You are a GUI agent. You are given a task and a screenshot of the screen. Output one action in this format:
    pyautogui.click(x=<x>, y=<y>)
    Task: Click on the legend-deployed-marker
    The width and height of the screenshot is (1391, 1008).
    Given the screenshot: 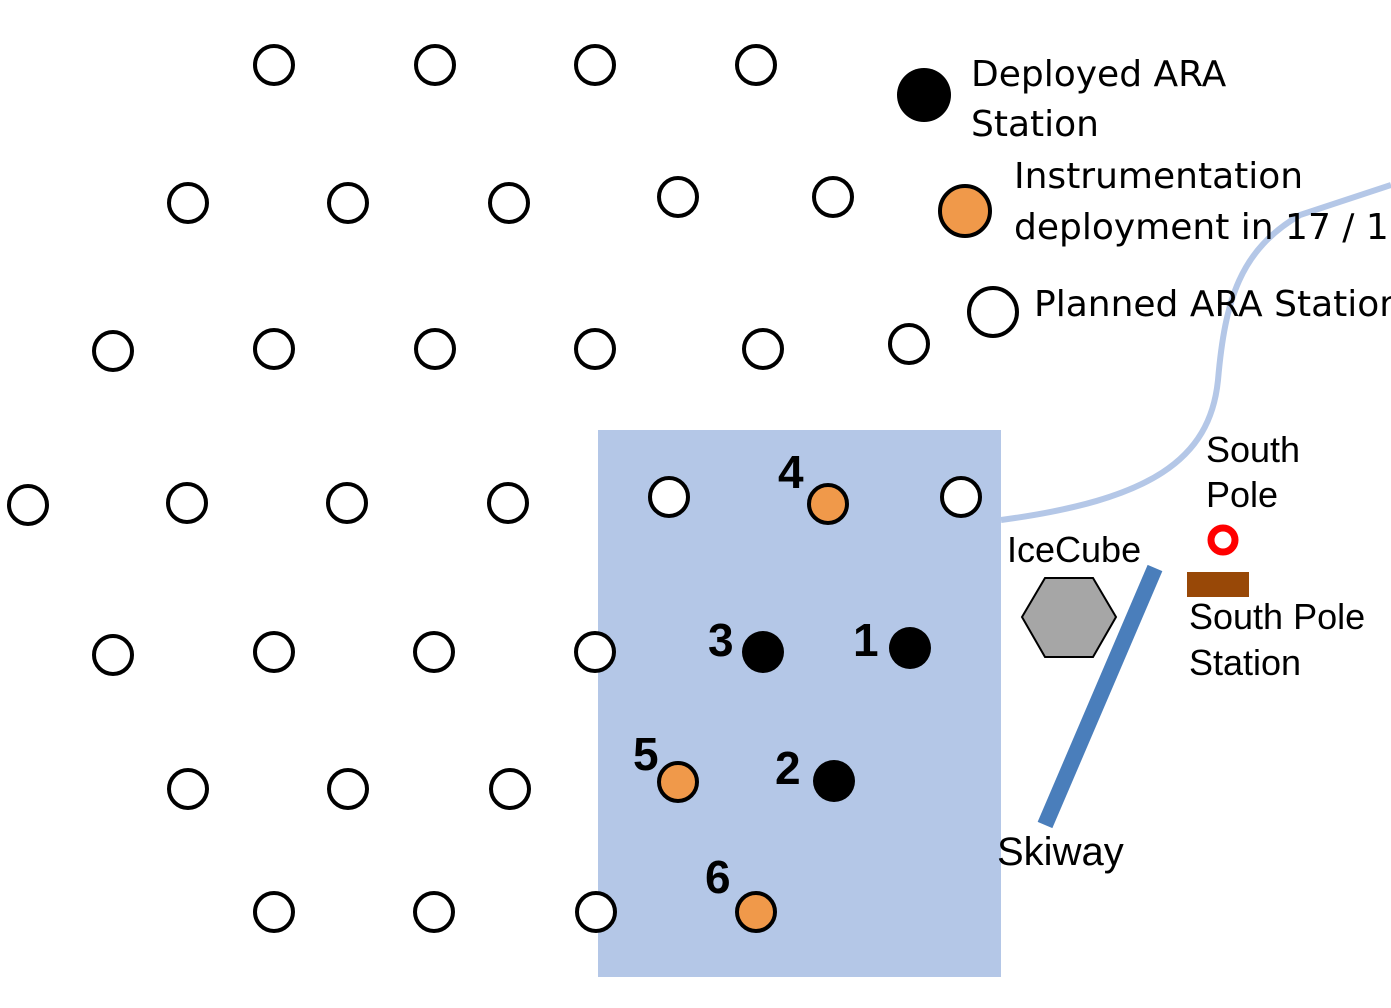 What is the action you would take?
    pyautogui.click(x=924, y=95)
    